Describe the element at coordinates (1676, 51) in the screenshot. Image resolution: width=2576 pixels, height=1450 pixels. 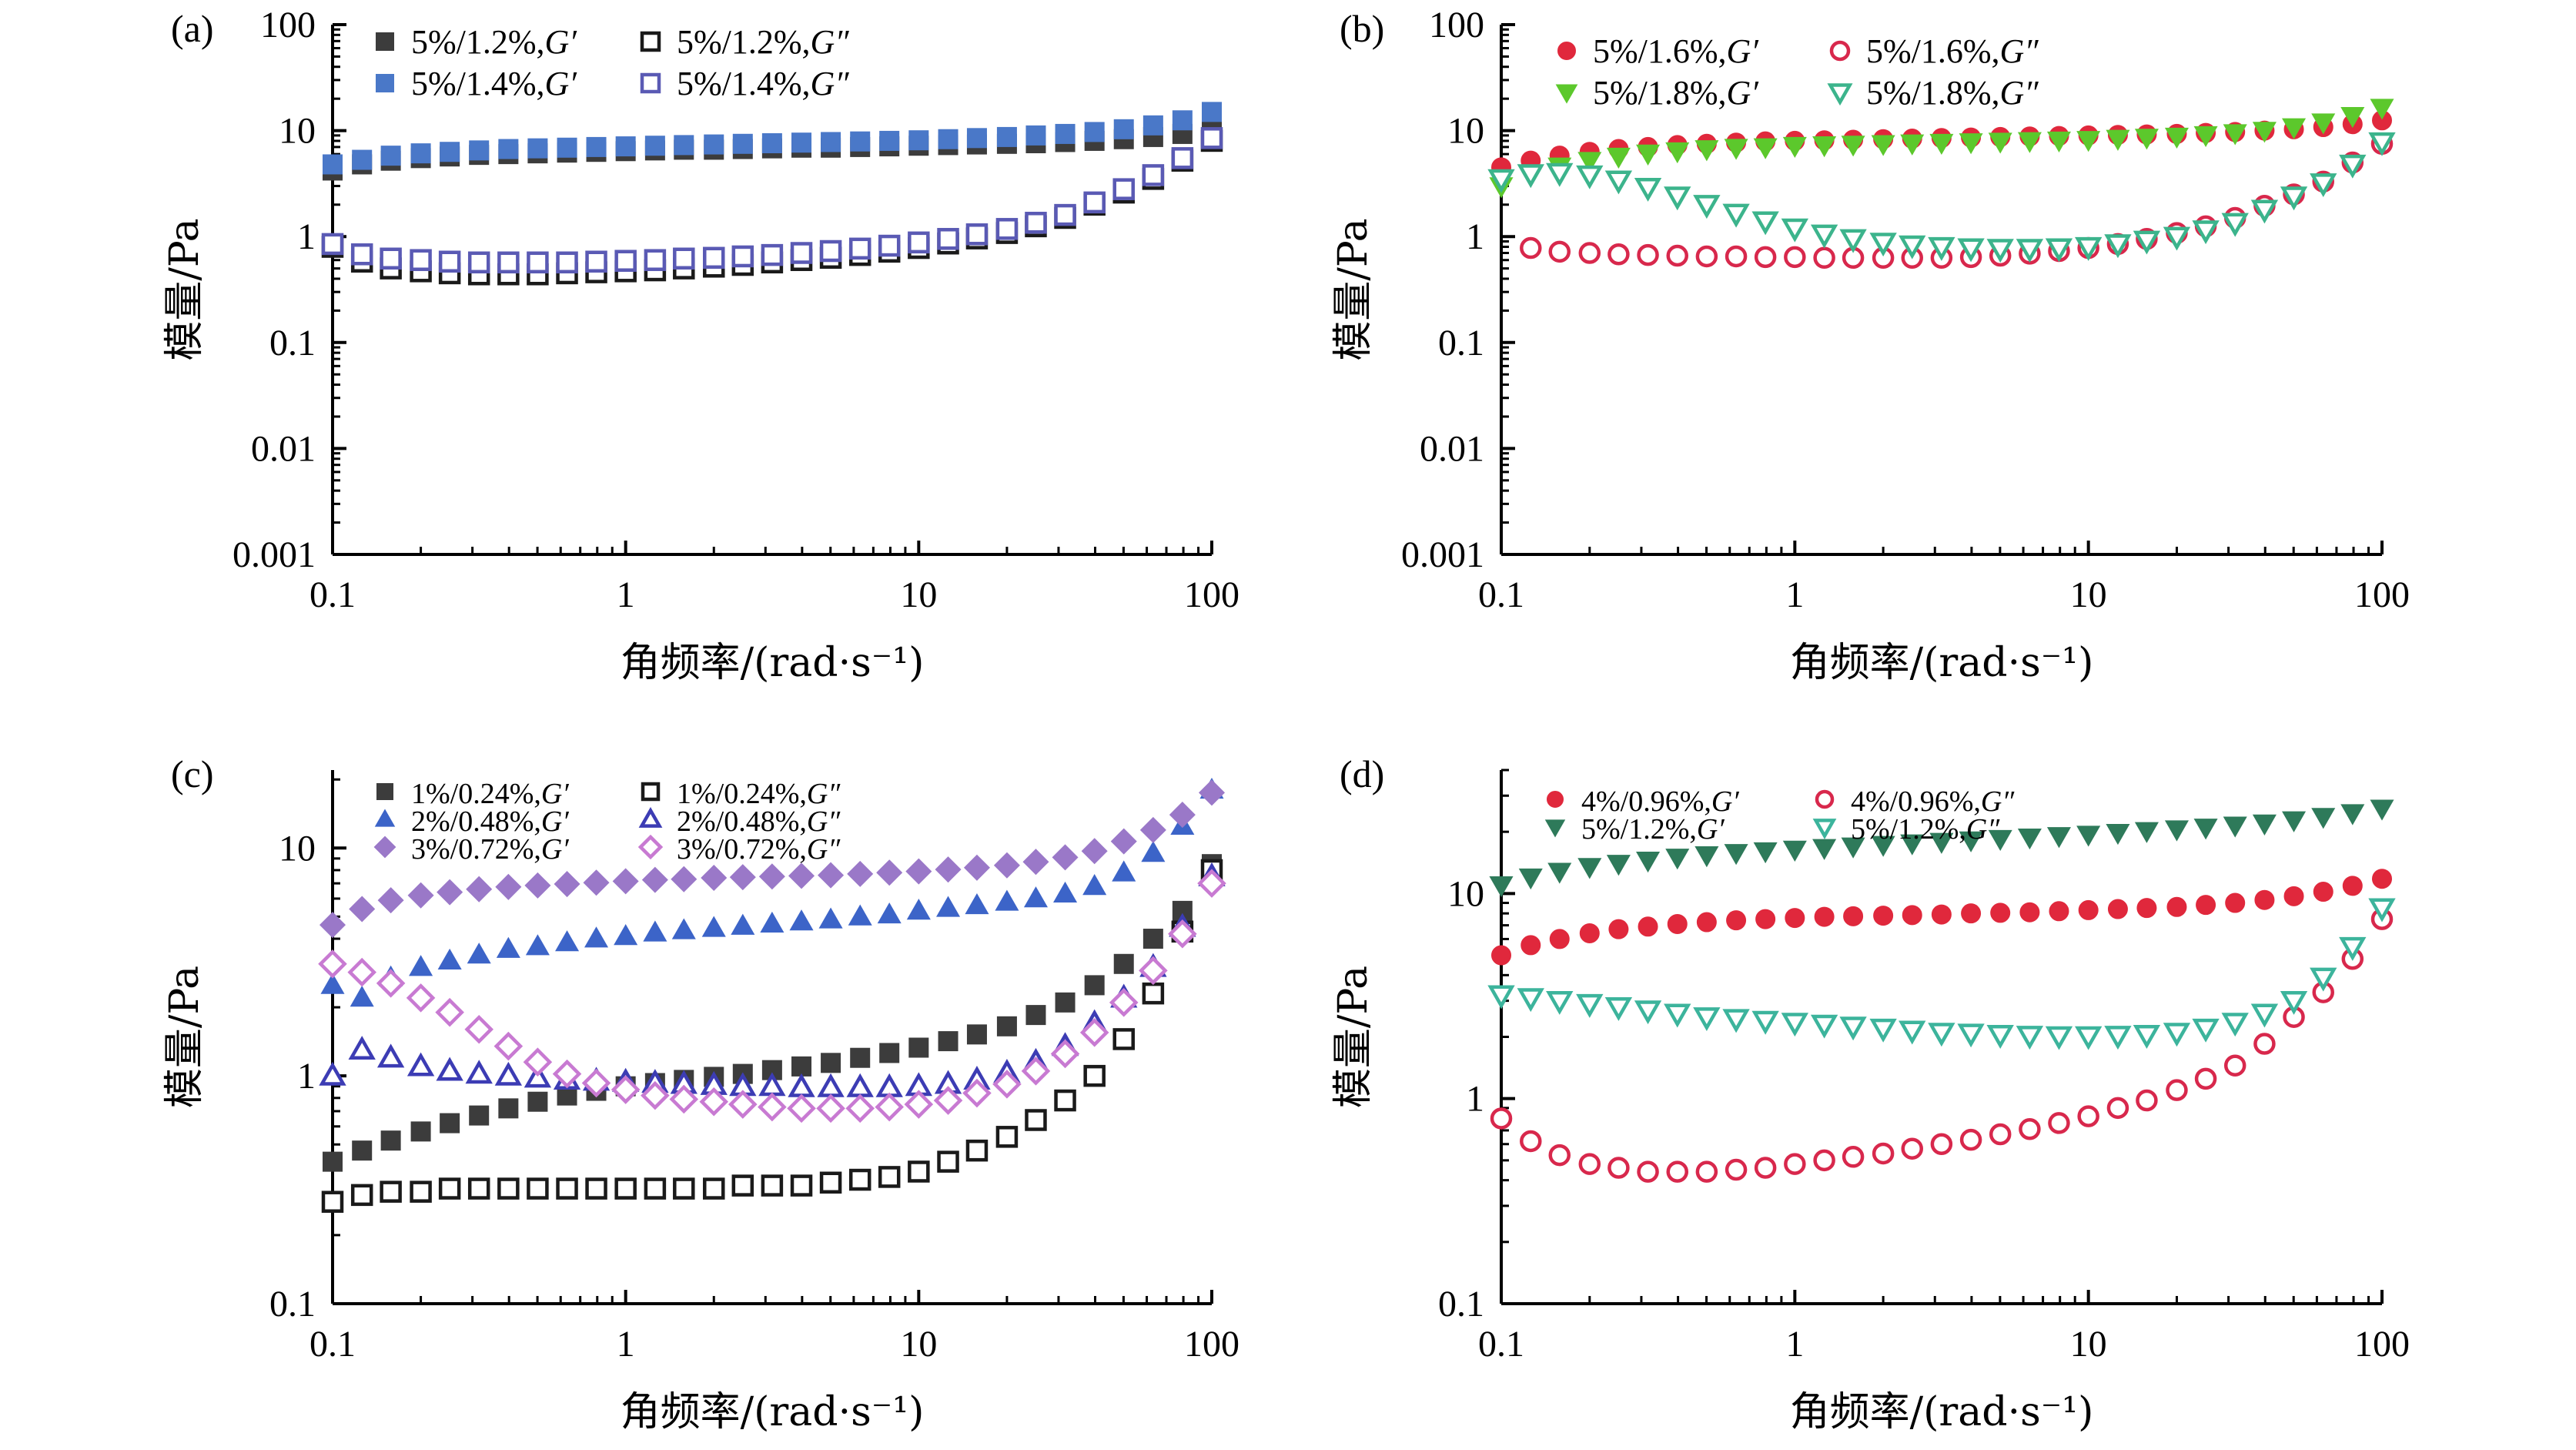
I see `legend-entry: 5%/1.6%,G′` at that location.